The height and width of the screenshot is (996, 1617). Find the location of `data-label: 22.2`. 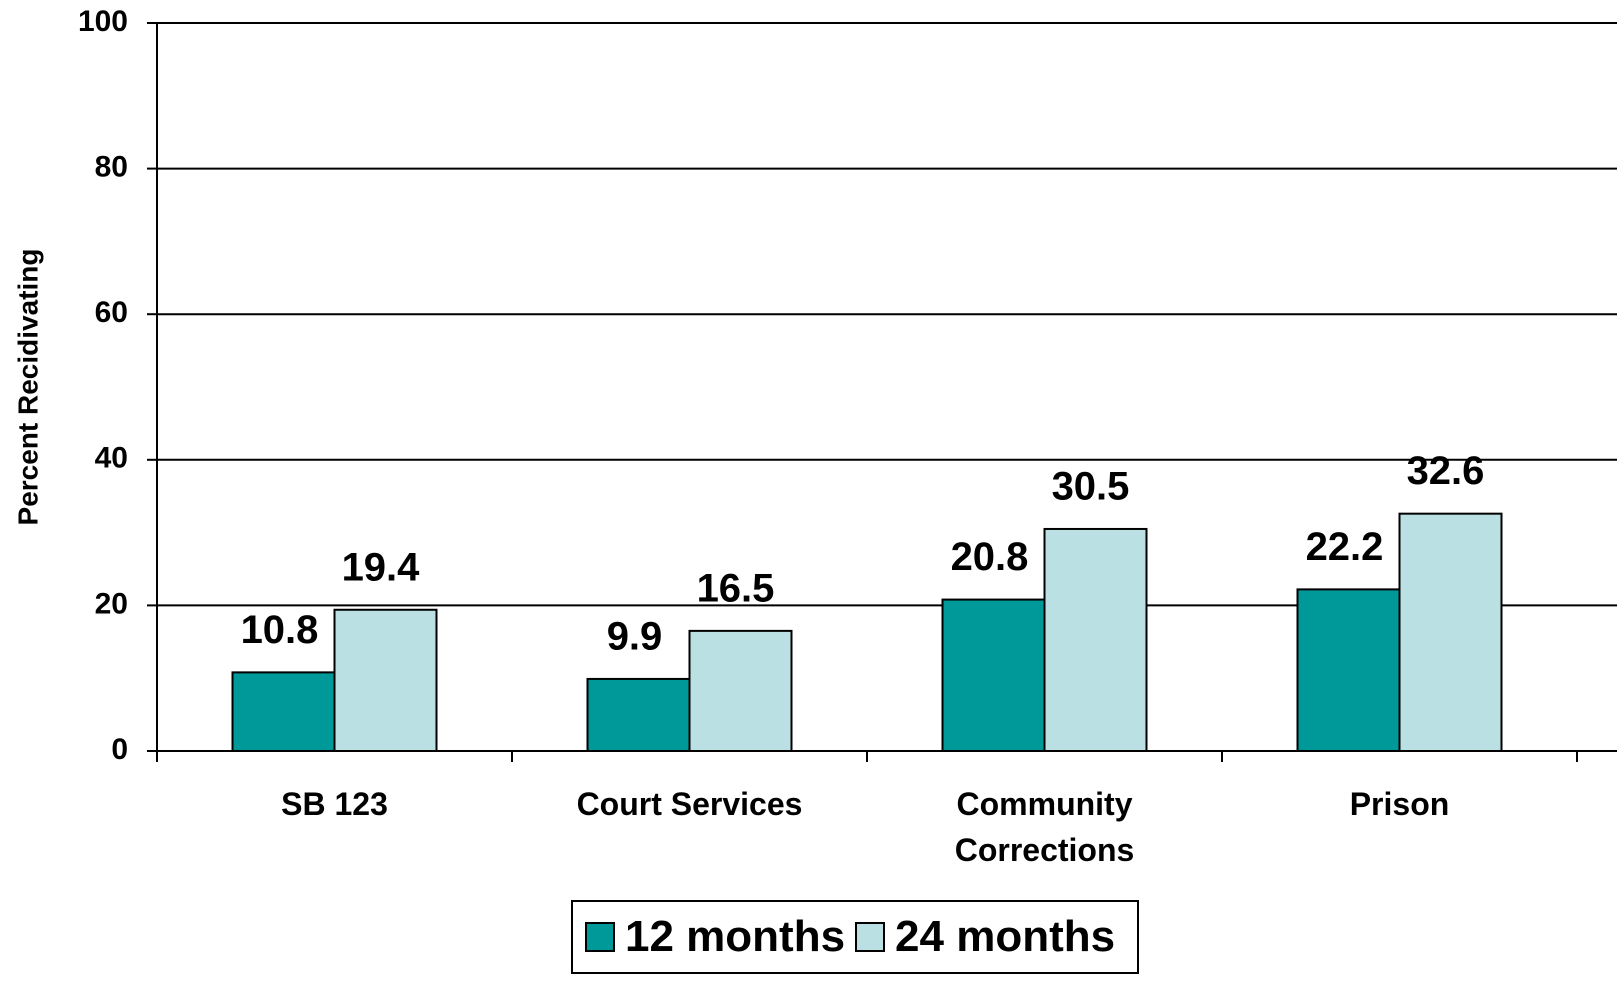

data-label: 22.2 is located at coordinates (1345, 547).